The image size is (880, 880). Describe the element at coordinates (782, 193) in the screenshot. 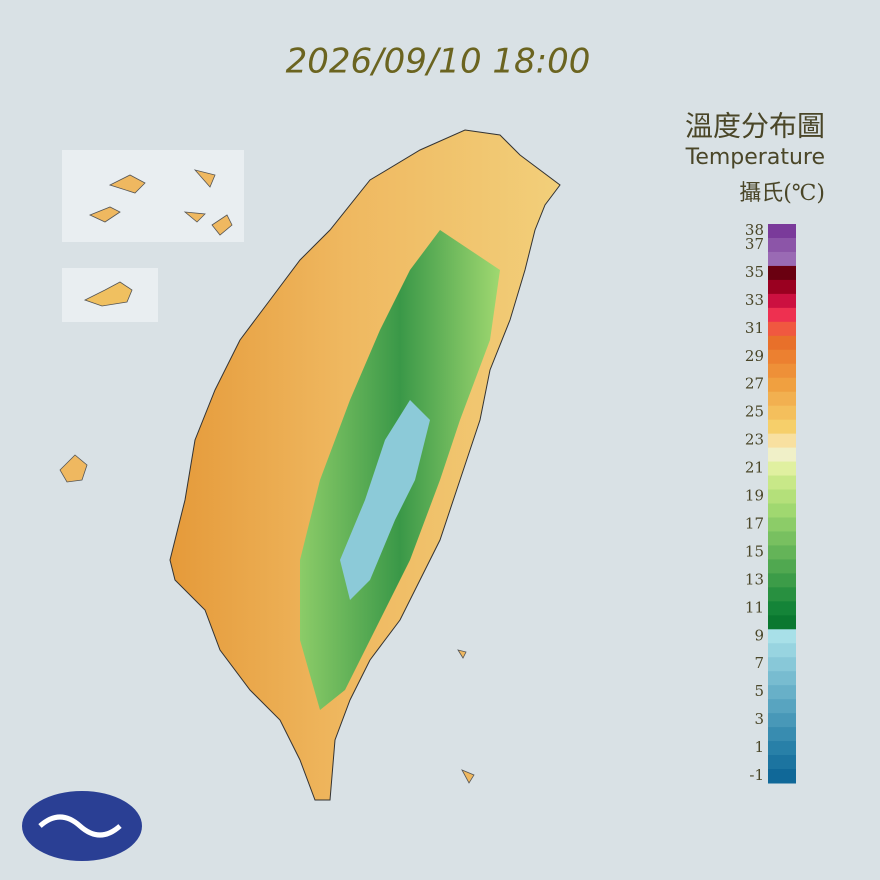

I see `legend-unit: 攝氏(℃)` at that location.